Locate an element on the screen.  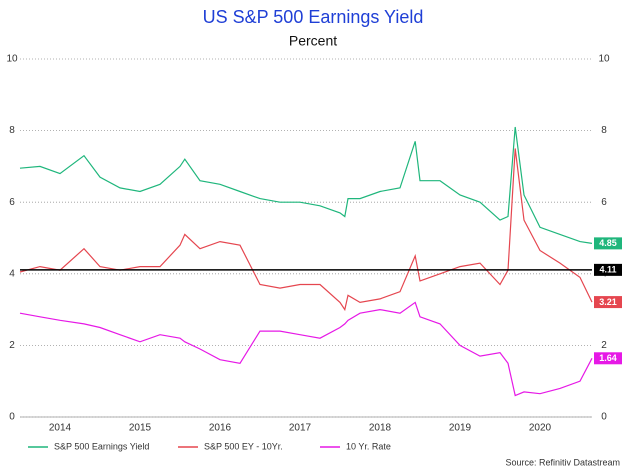
y2-tick-label: 6 is located at coordinates (604, 202).